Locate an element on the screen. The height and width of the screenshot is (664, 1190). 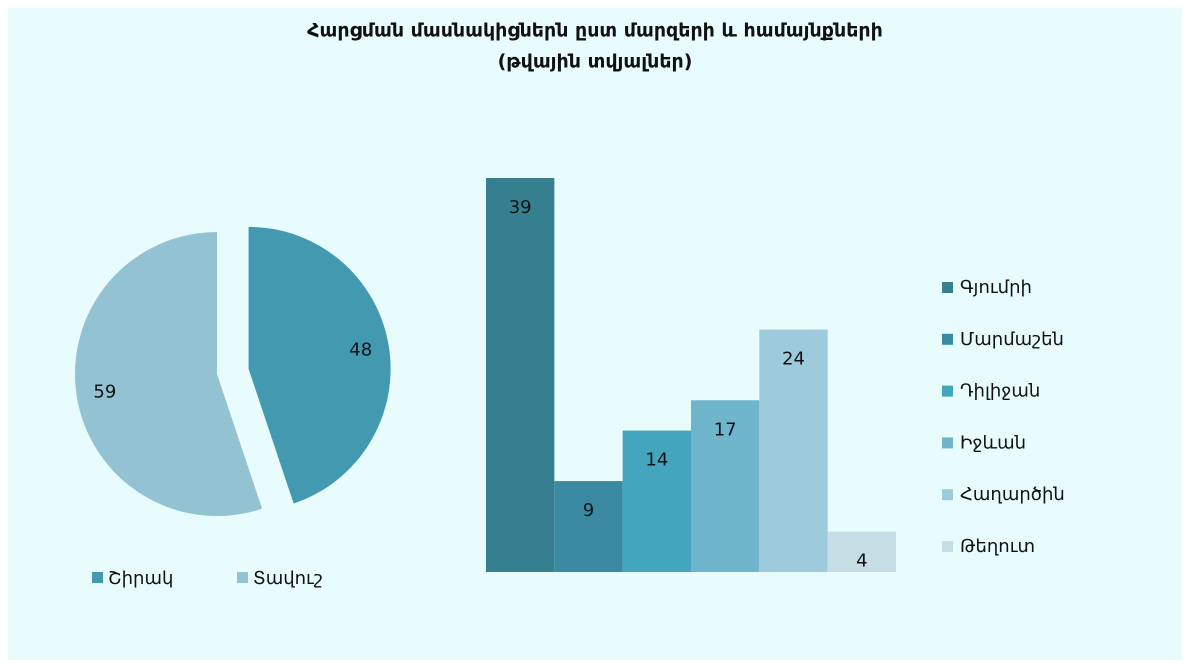
data-label: 24 is located at coordinates (793, 359).